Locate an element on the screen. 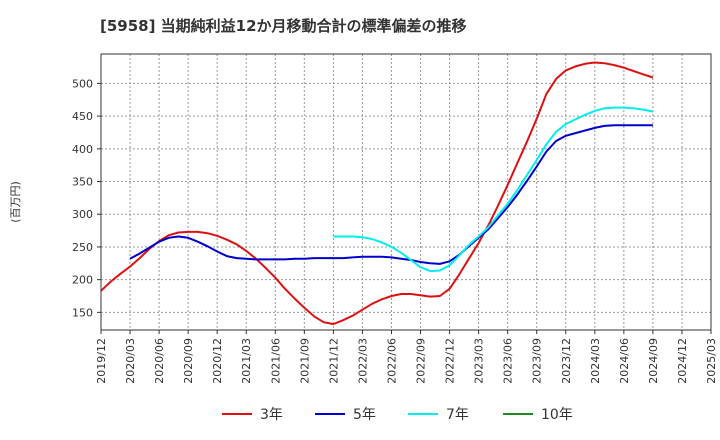 The width and height of the screenshot is (720, 440). x-tick-label: 2023/12 is located at coordinates (566, 361).